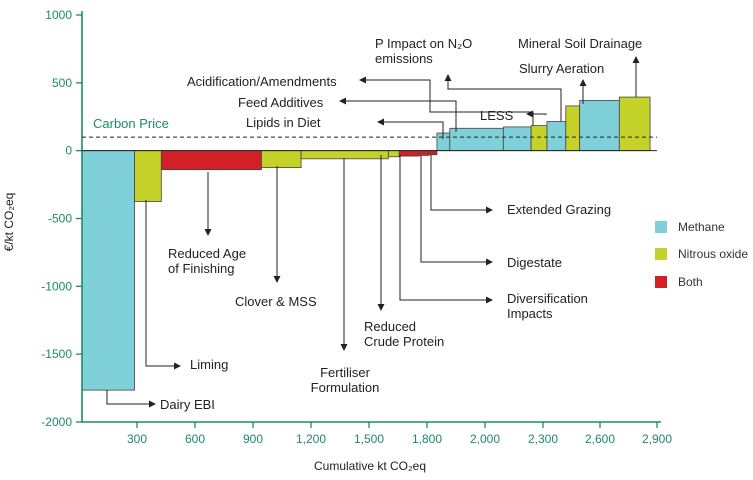  What do you see at coordinates (187, 404) in the screenshot?
I see `annotation-dairy_ebi: Dairy EBI` at bounding box center [187, 404].